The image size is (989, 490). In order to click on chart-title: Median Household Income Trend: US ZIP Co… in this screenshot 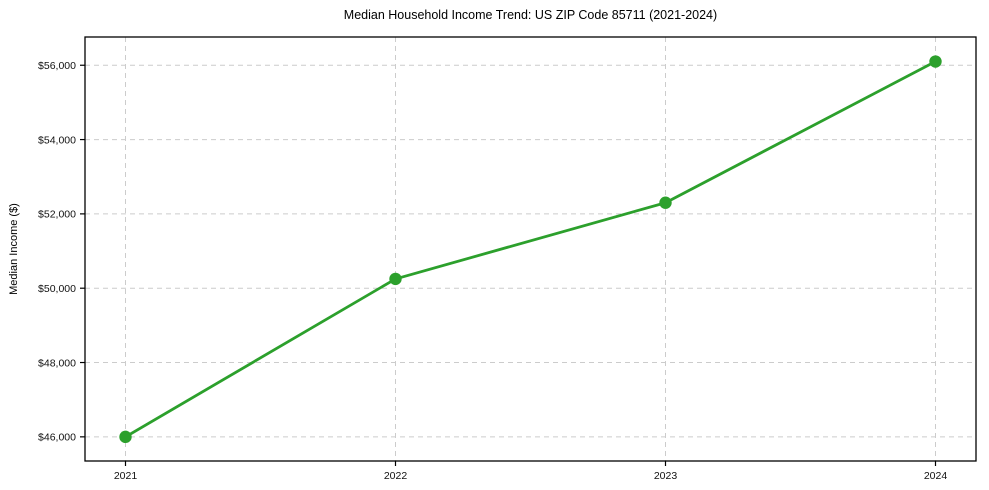, I will do `click(530, 15)`.